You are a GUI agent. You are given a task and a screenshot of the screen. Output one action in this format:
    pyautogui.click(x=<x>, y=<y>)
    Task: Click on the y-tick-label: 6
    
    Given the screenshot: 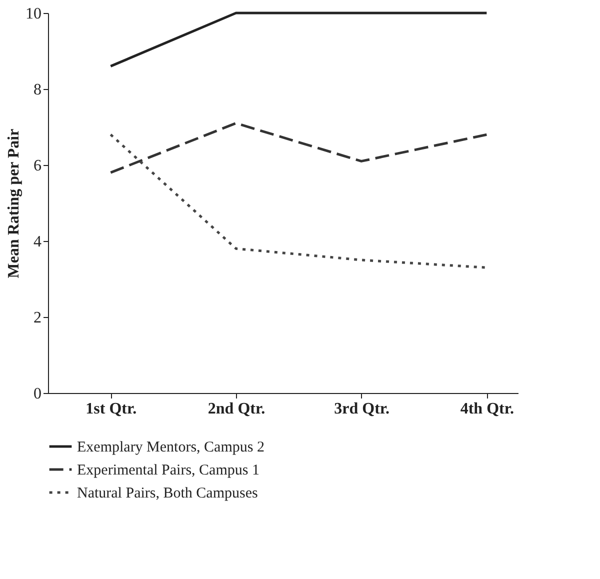 What is the action you would take?
    pyautogui.click(x=38, y=166)
    